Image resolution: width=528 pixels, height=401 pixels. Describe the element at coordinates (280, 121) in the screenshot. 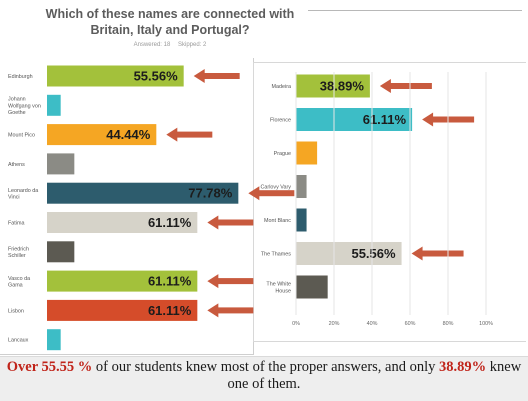

I see `right-category-label-1: Florence` at that location.